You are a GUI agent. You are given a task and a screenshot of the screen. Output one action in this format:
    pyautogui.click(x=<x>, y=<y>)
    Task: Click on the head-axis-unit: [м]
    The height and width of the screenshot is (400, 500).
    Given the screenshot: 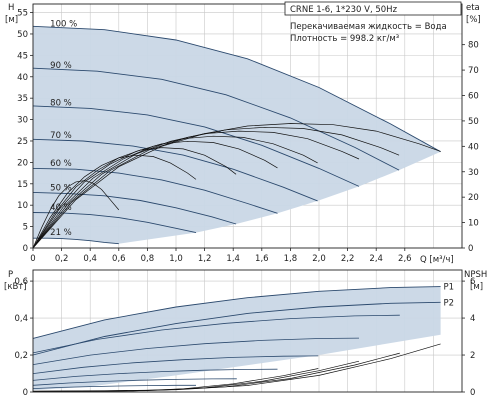 What is the action you would take?
    pyautogui.click(x=11, y=20)
    